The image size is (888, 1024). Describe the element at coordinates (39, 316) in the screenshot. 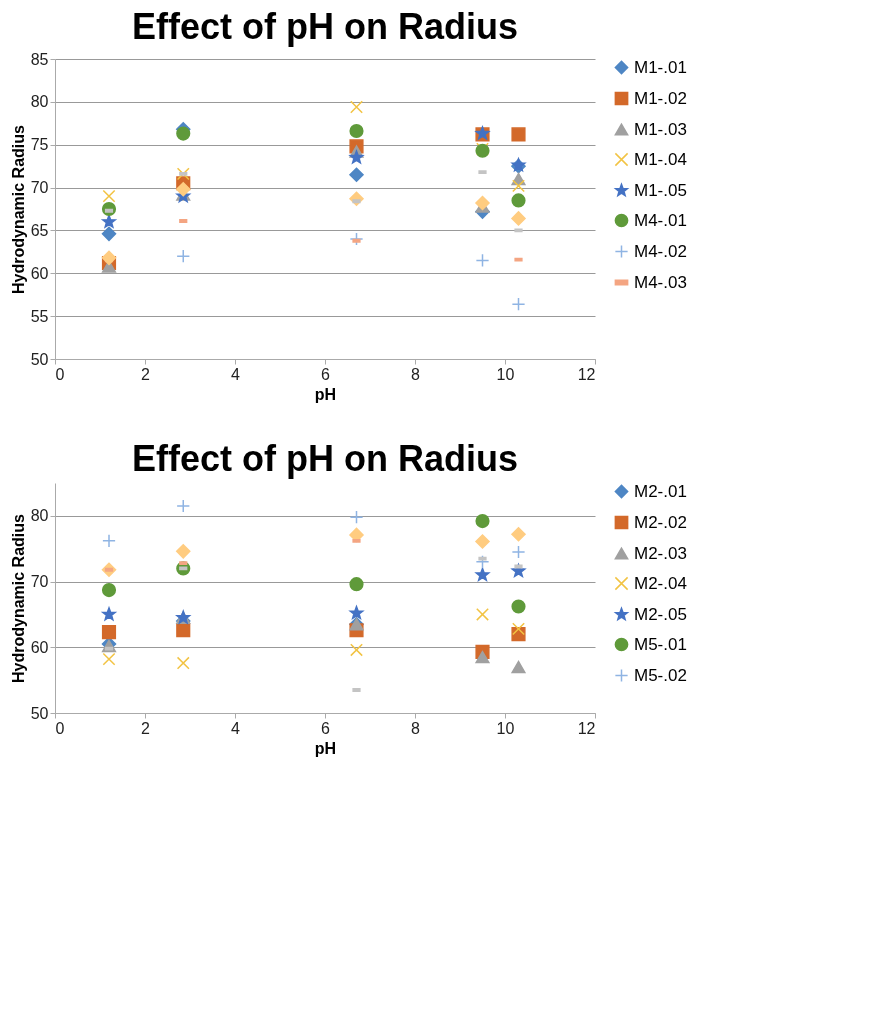

I see `y-tick-label: 55` at that location.